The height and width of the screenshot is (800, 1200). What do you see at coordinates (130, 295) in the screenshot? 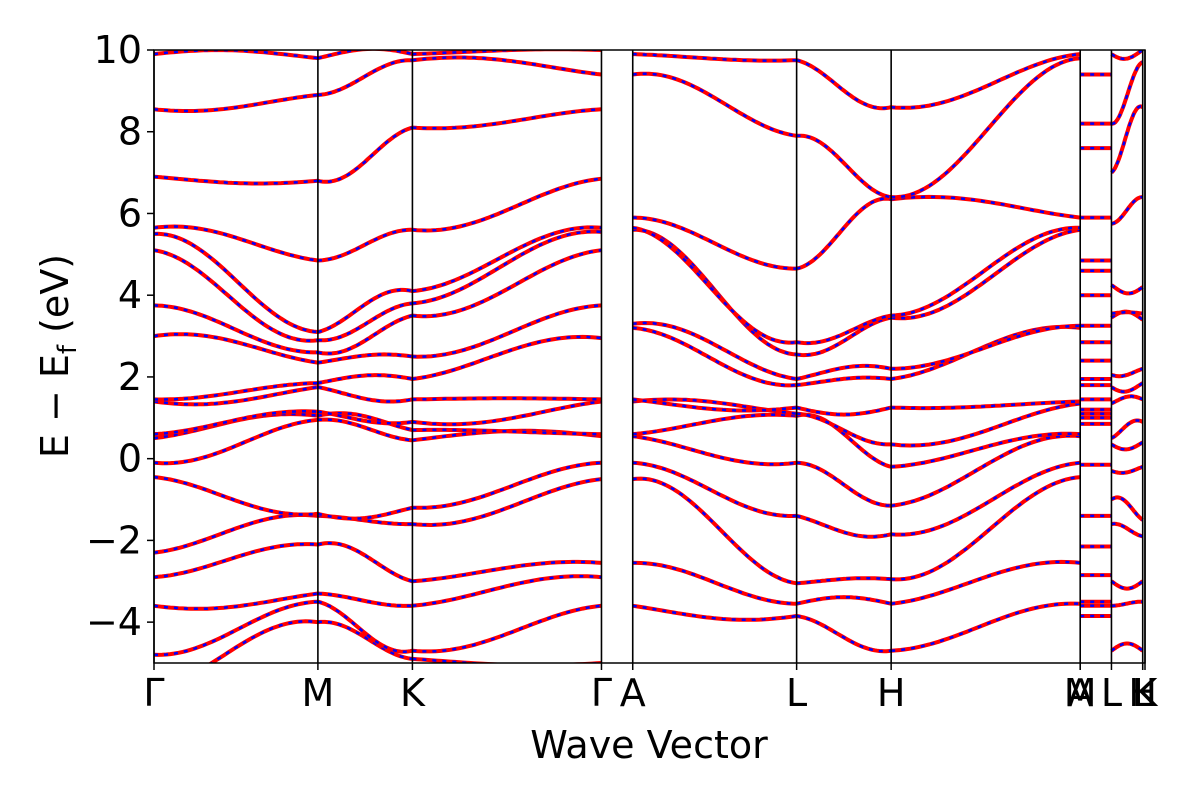
I see `y-tick-label: 4` at bounding box center [130, 295].